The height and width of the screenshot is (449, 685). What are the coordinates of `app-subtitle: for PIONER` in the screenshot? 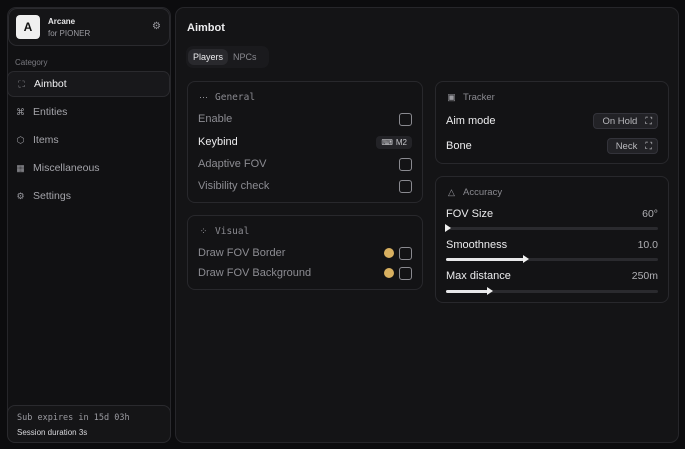 It's located at (69, 33).